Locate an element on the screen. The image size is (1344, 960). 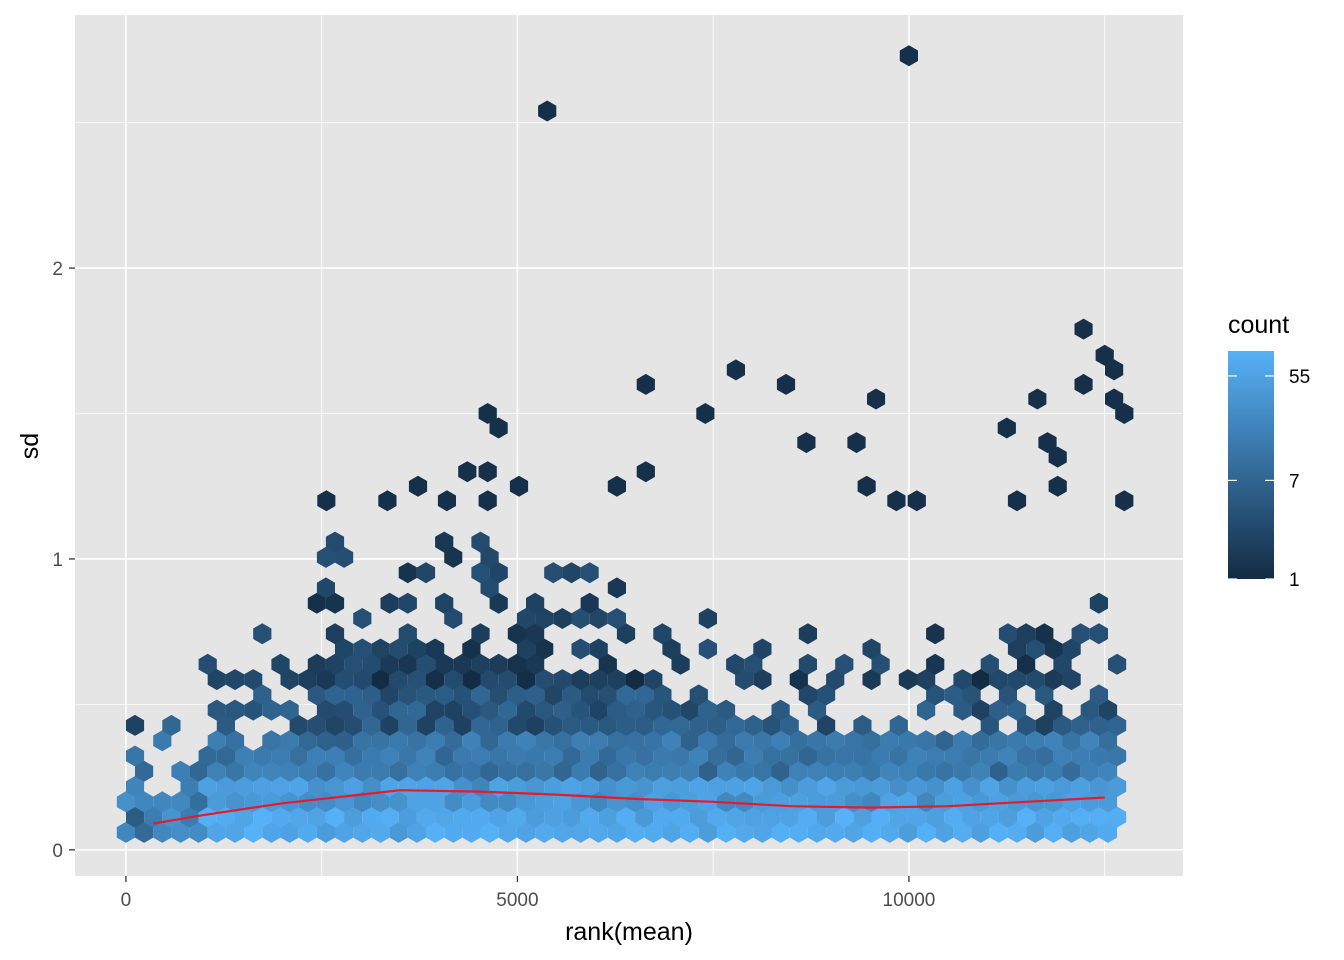
y-tick-label: 1 is located at coordinates (57, 560).